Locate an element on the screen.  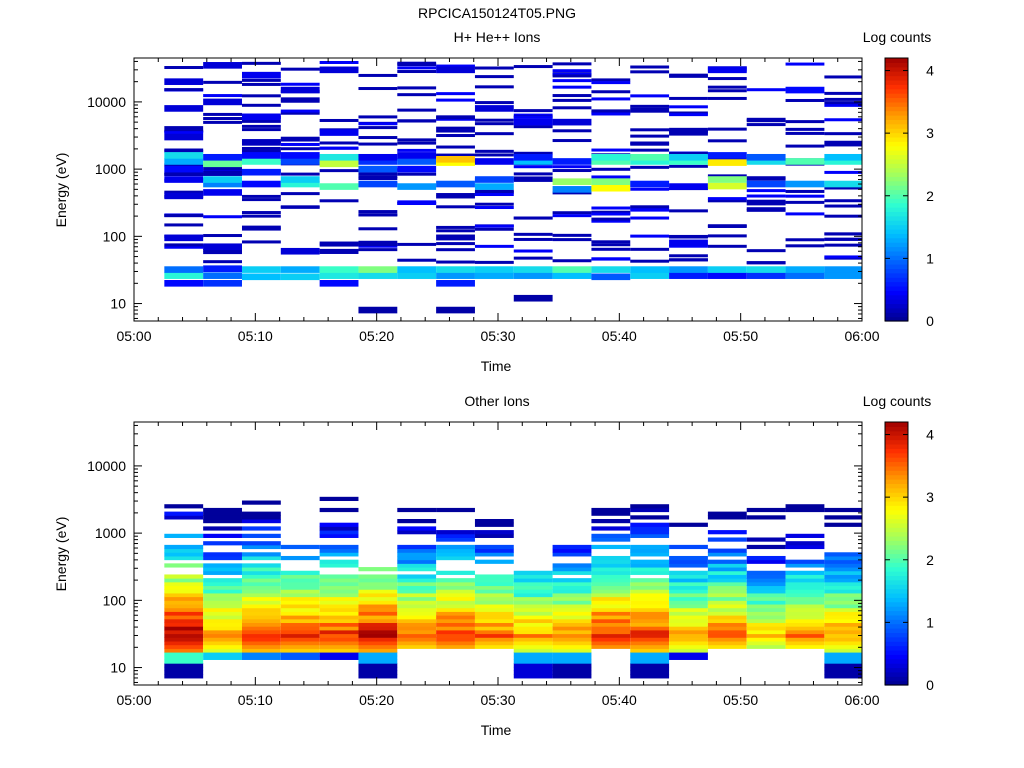
colorbar-tick-label: 2 is located at coordinates (930, 196).